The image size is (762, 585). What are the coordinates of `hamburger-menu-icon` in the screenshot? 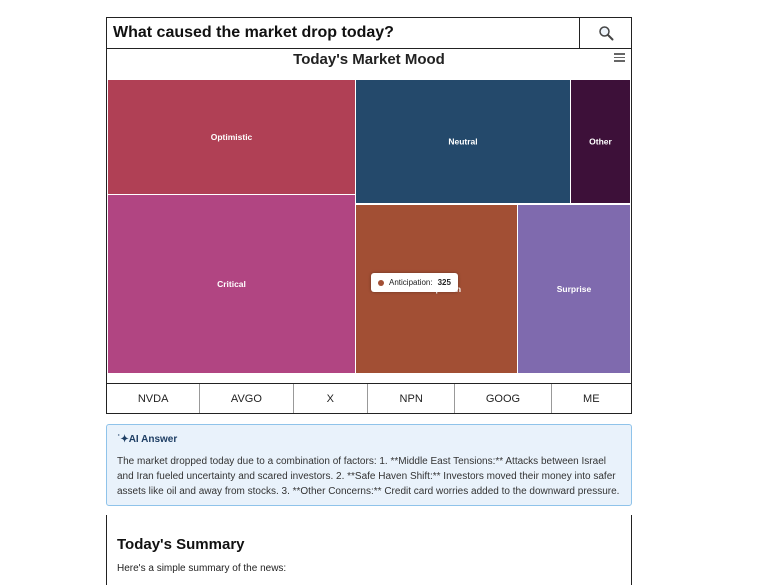 It's located at (619, 57).